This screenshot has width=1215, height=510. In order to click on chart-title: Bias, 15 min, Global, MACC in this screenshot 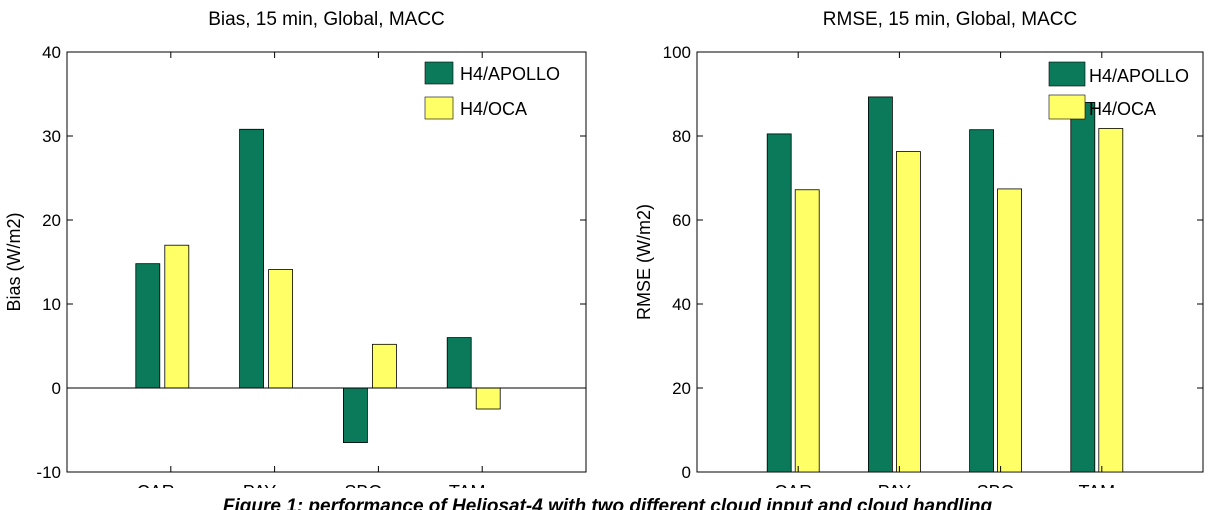, I will do `click(326, 19)`.